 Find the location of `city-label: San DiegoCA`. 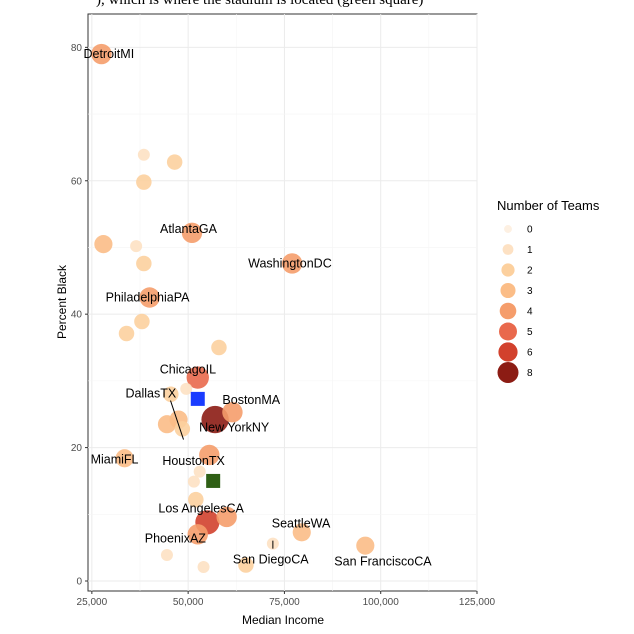

city-label: San DiegoCA is located at coordinates (271, 560).